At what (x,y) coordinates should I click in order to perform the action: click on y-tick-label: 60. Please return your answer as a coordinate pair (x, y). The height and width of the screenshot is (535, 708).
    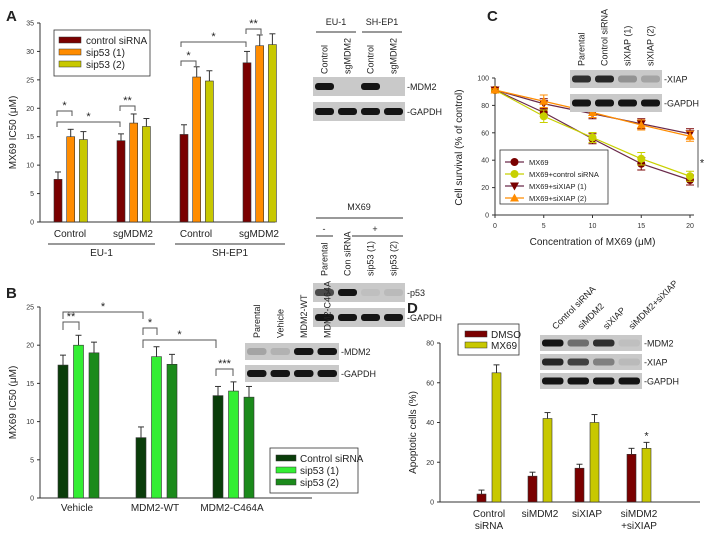
    Looking at the image, I should click on (485, 133).